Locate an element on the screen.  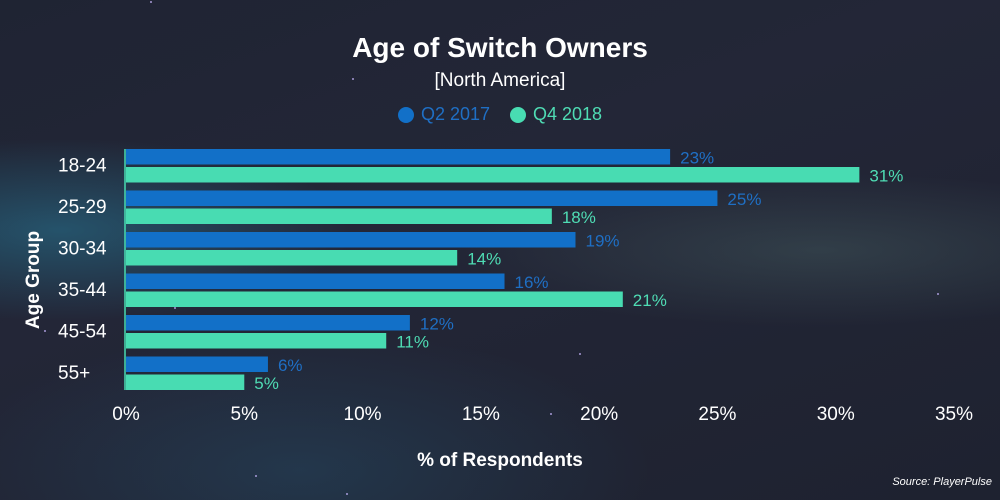
x-tick-labels-group: 0% 5% 10% 15% 20% 25% 30% 35% is located at coordinates (542, 414).